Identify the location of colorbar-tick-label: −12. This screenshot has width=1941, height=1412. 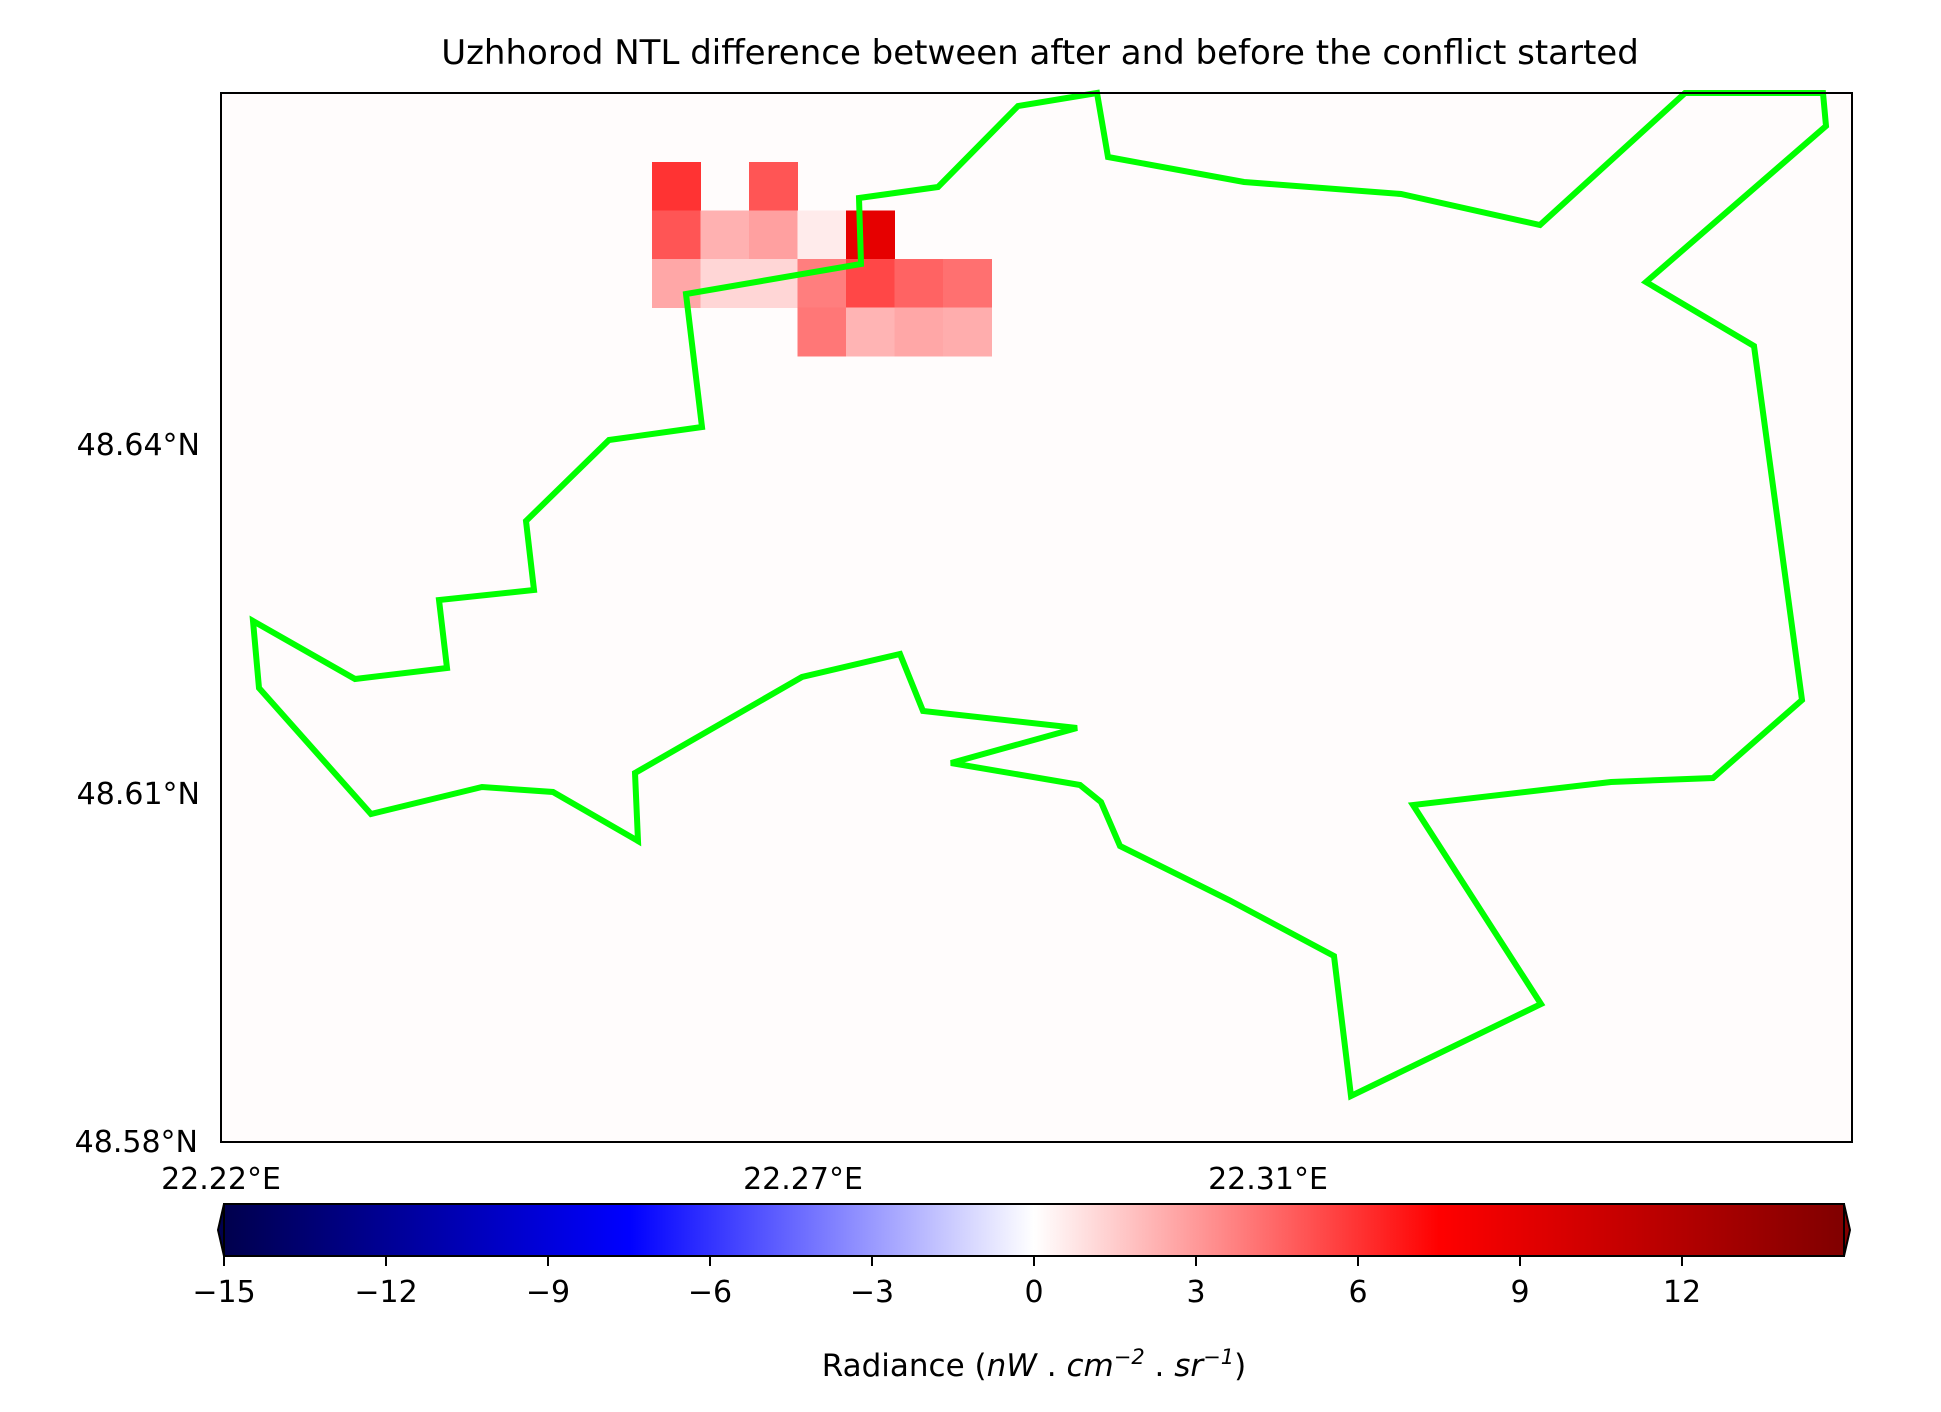
(385, 1292).